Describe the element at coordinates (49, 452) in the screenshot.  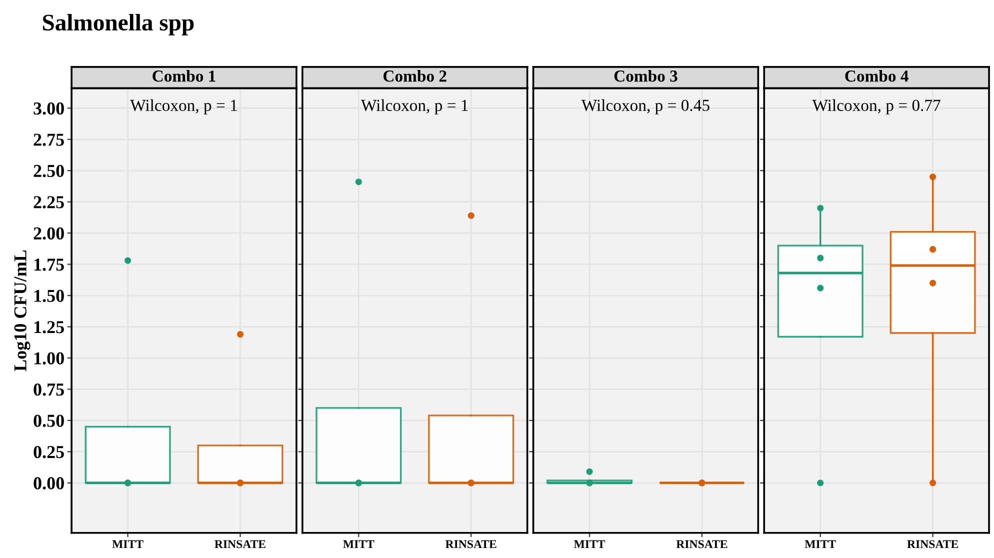
I see `y-tick-label: 0.25` at that location.